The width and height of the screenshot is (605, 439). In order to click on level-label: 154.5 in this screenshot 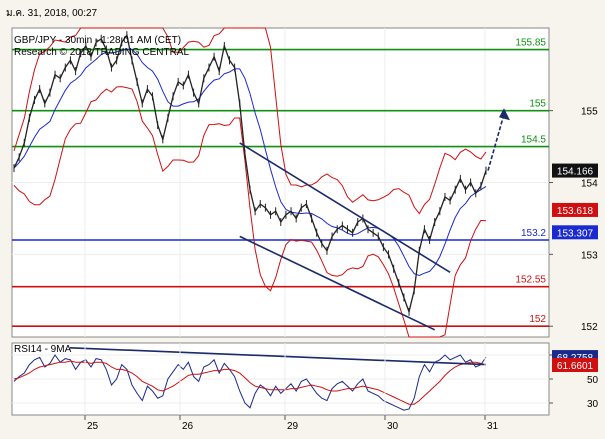, I will do `click(533, 140)`.